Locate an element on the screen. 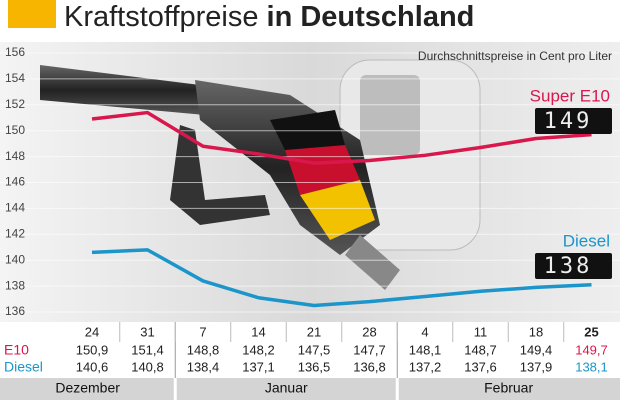 Image resolution: width=620 pixels, height=400 pixels. y-tick-label: 140 is located at coordinates (15, 259).